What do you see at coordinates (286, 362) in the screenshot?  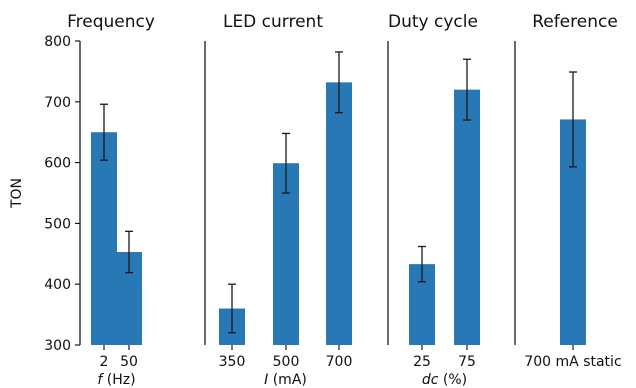 I see `x-tick-label: 500` at bounding box center [286, 362].